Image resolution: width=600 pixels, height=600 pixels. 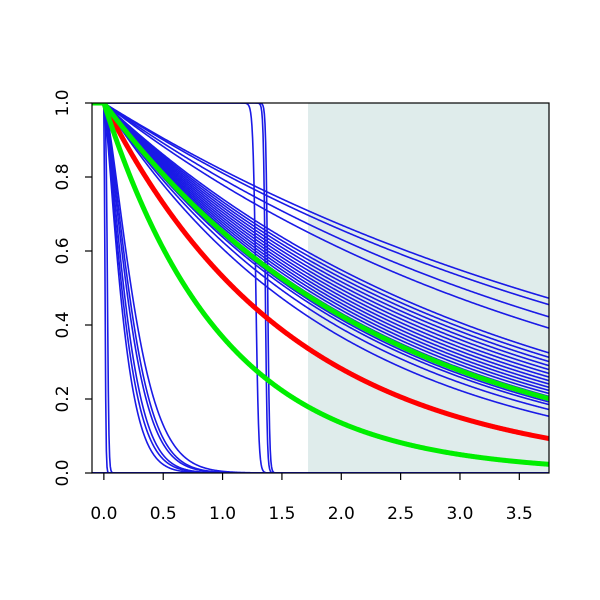 I want to click on y-tick-label: 0.4, so click(x=63, y=324).